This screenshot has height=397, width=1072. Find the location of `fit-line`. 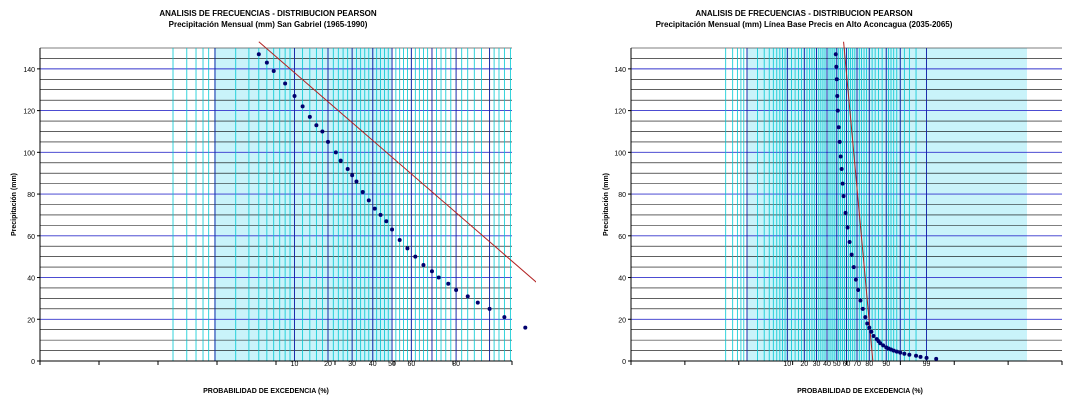

fit-line is located at coordinates (858, 201).